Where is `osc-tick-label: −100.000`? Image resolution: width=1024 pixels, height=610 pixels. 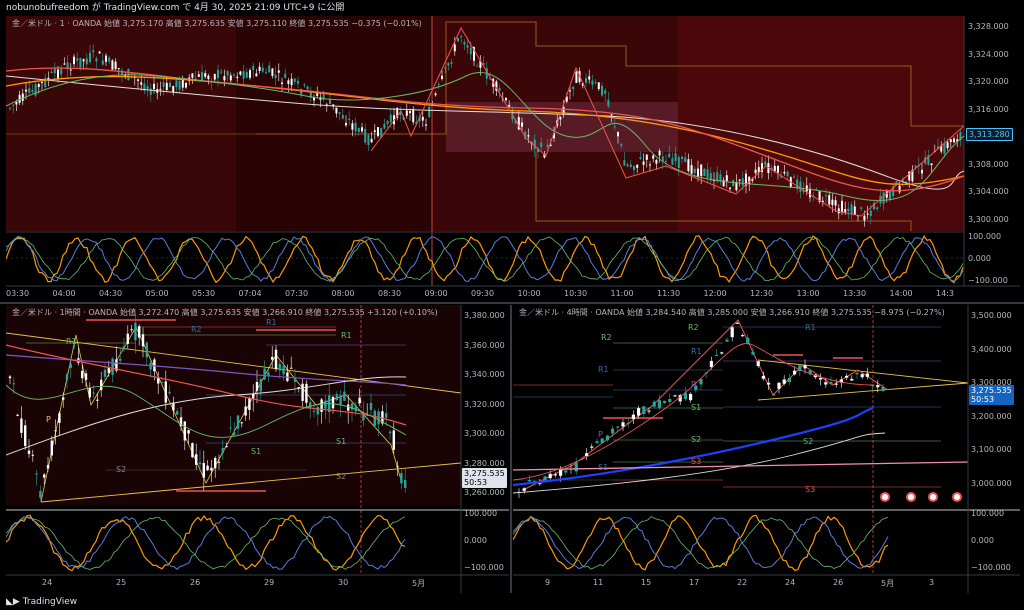 osc-tick-label: −100.000 is located at coordinates (484, 567).